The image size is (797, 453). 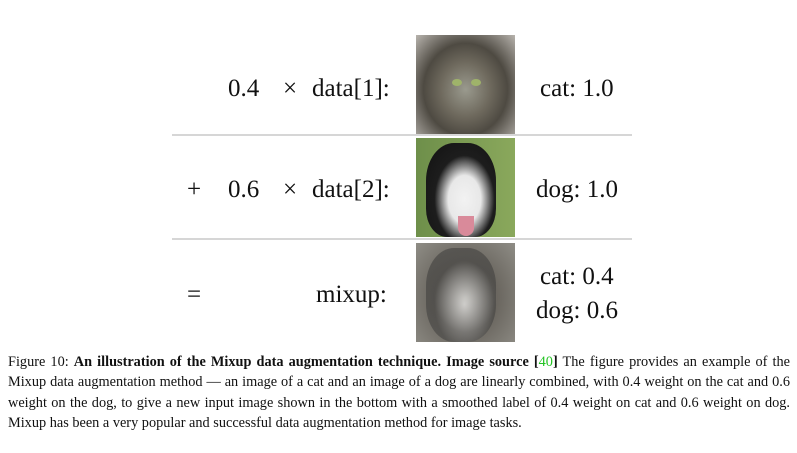 I want to click on source-3: mixup:, so click(x=351, y=294).